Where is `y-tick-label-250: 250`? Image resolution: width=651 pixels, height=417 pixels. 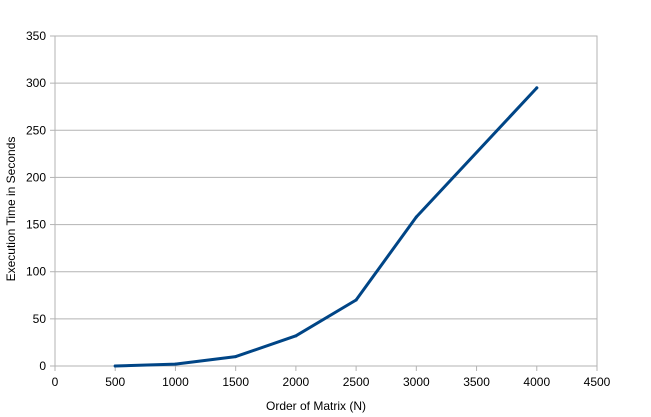
y-tick-label-250: 250 is located at coordinates (36, 130).